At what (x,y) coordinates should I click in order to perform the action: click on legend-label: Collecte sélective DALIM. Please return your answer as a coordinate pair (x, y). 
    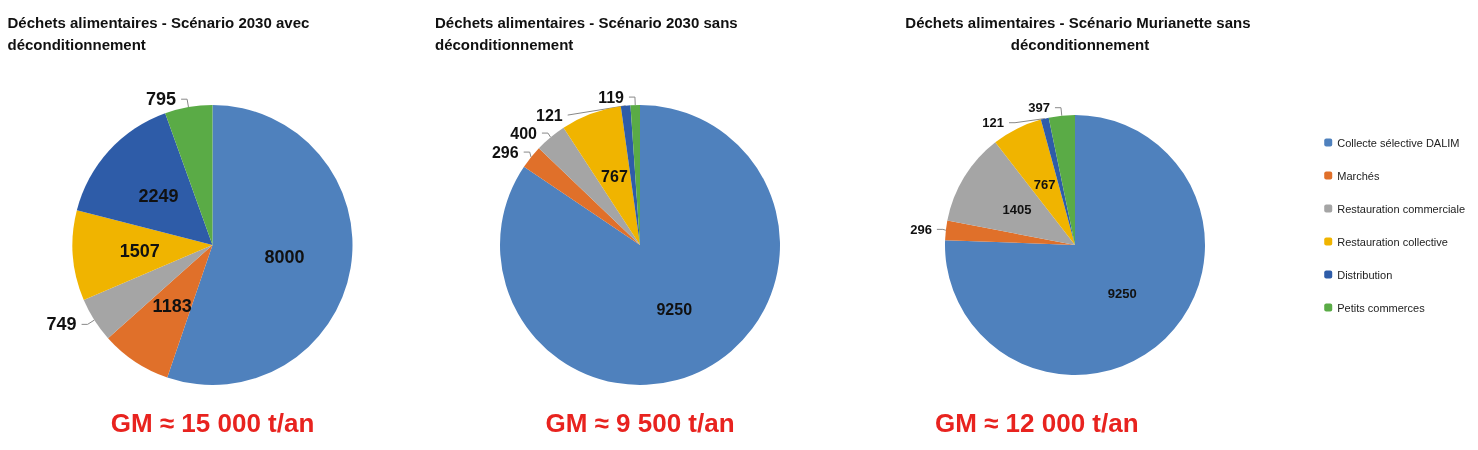
    Looking at the image, I should click on (1398, 142).